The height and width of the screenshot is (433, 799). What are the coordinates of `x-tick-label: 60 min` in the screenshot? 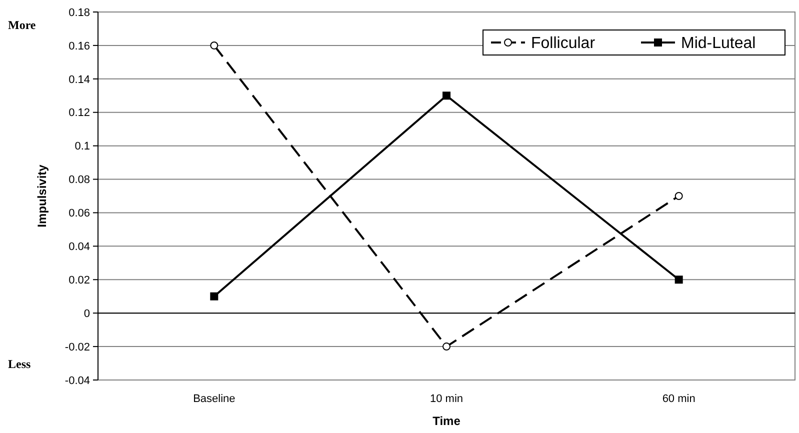 It's located at (679, 399).